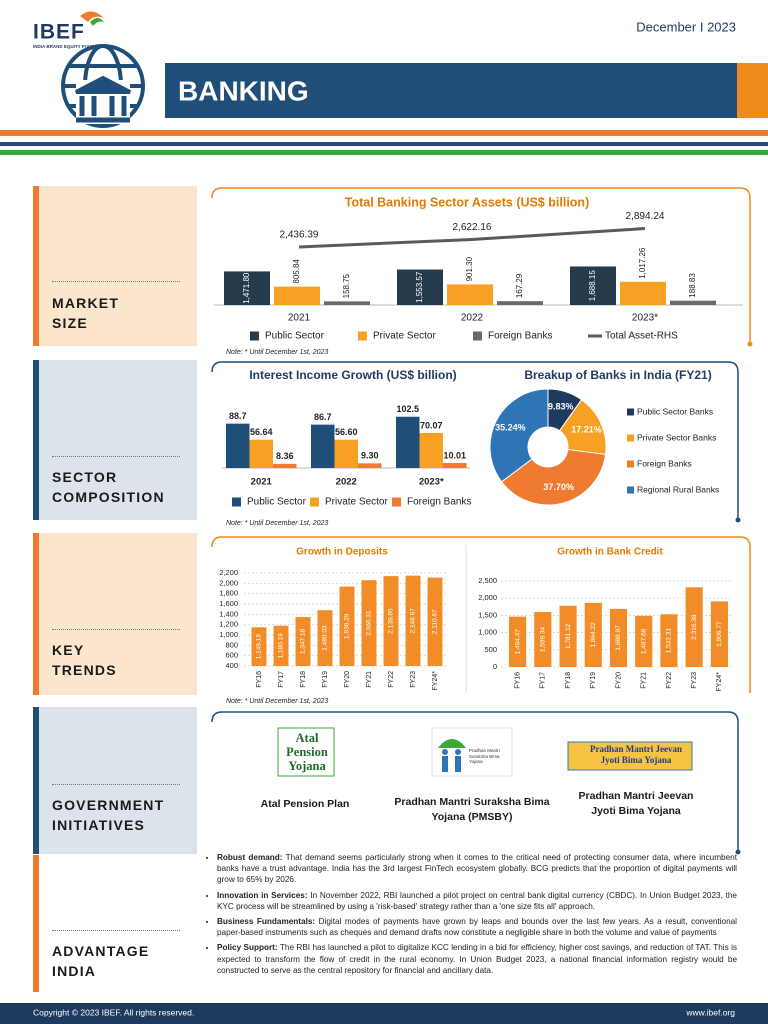 The height and width of the screenshot is (1024, 768). I want to click on y-tick-label: 800, so click(231, 644).